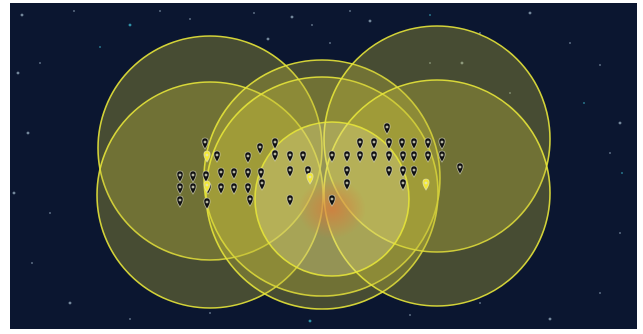 This screenshot has height=334, width=643. I want to click on hotspot-layer, so click(332, 209).